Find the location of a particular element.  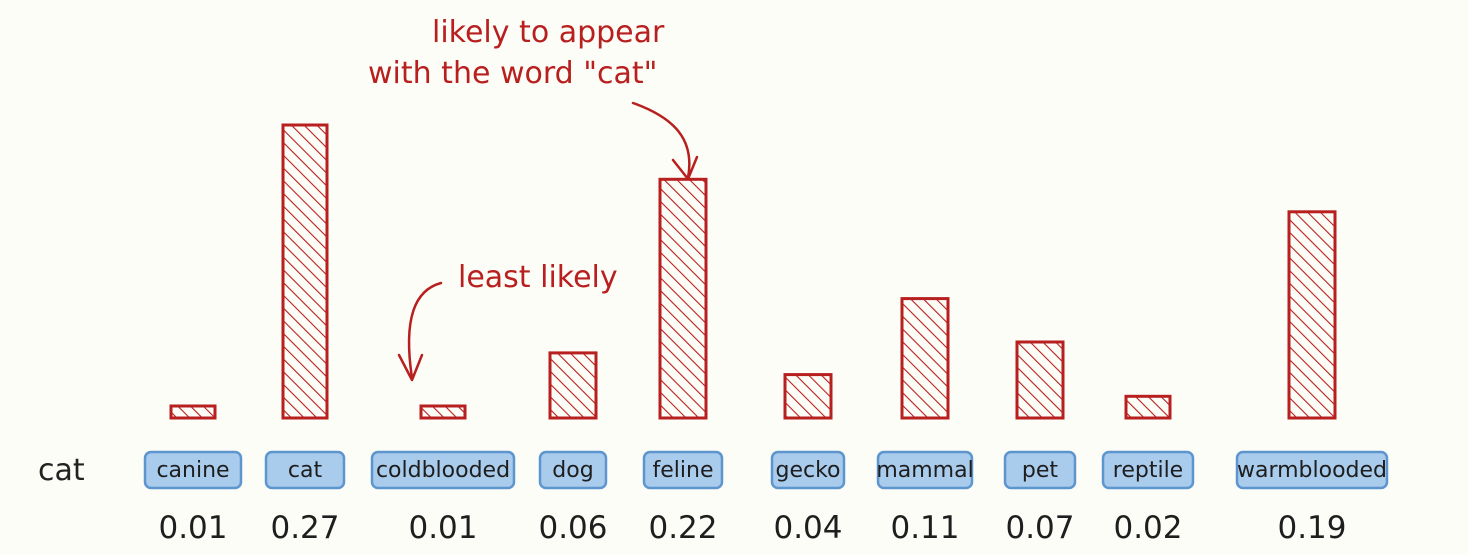

bar-coldblooded is located at coordinates (443, 412).